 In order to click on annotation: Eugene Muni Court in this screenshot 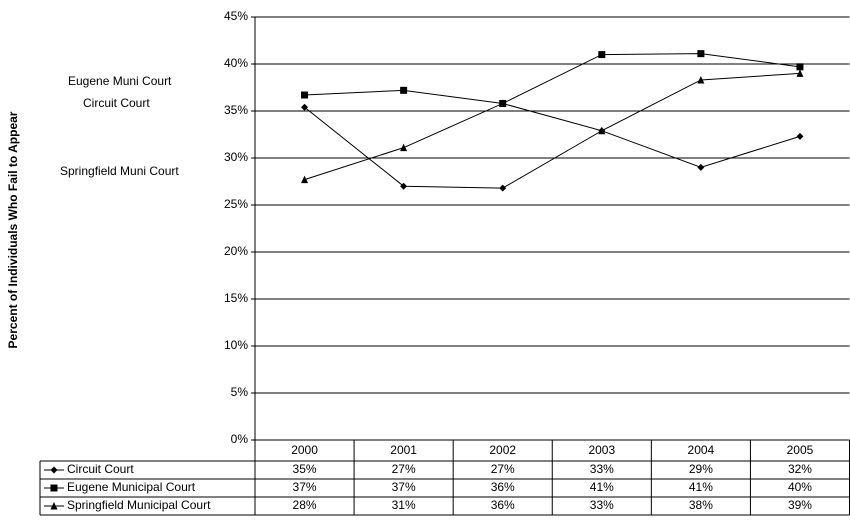, I will do `click(120, 81)`.